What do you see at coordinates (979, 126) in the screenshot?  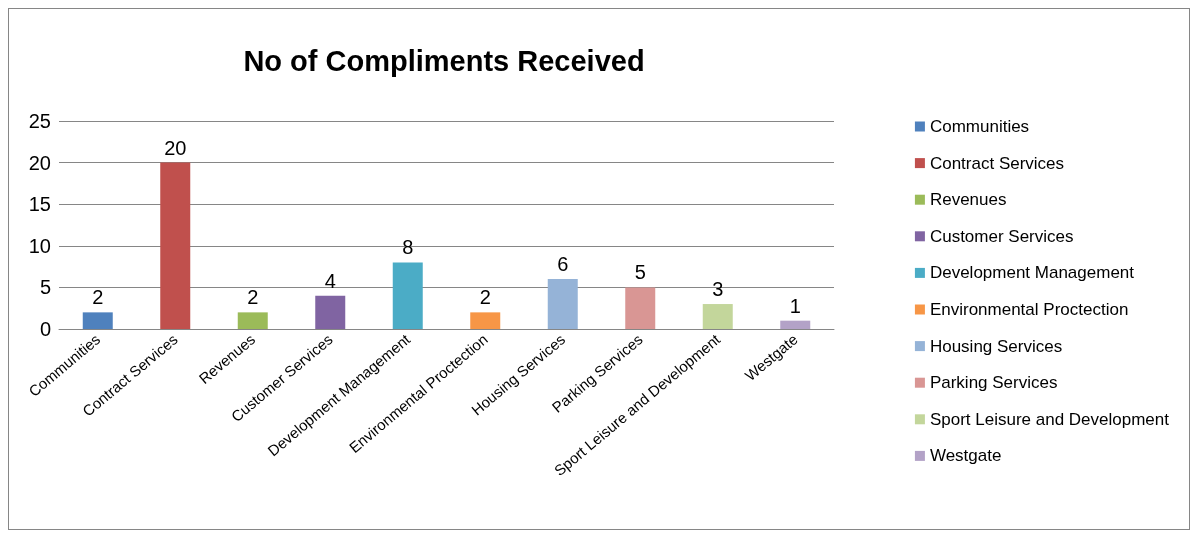 I see `legend-label: Communities` at bounding box center [979, 126].